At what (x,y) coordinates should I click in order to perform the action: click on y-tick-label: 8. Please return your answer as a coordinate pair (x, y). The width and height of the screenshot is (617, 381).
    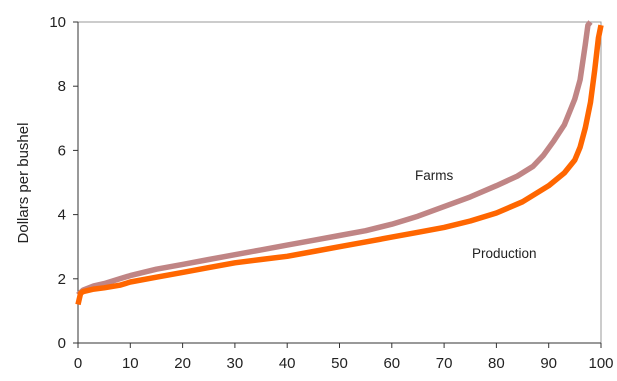
    Looking at the image, I should click on (62, 86).